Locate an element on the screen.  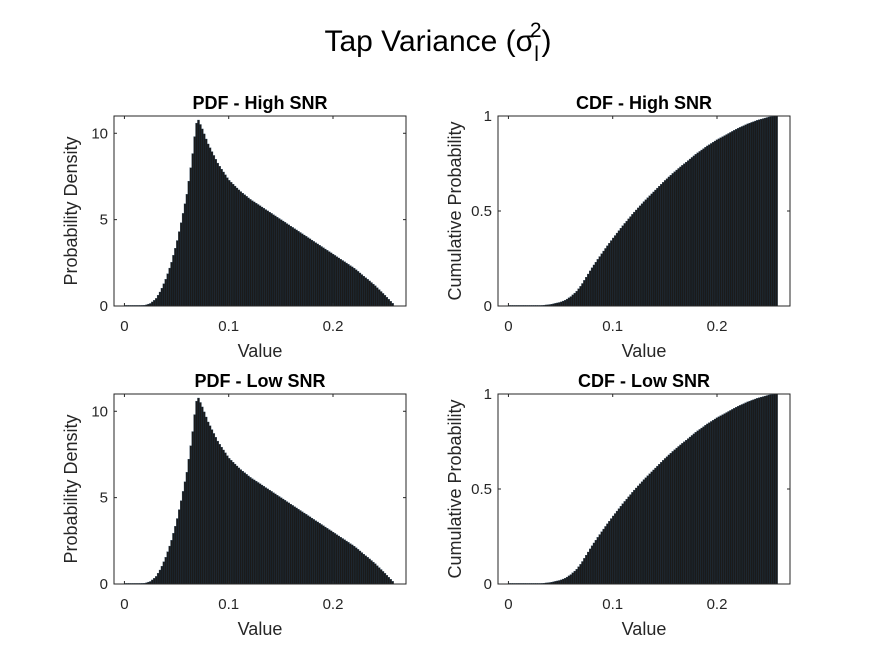
cdf-low-ytick-label: 1 is located at coordinates (488, 394).